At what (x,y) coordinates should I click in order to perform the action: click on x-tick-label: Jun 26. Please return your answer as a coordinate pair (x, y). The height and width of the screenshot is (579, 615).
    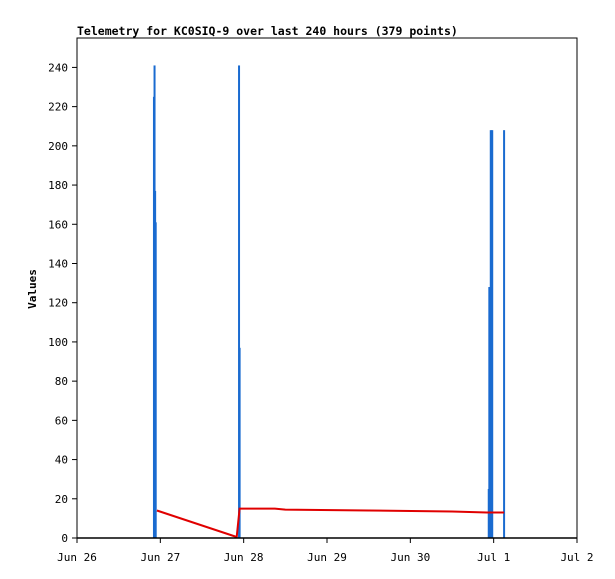
    Looking at the image, I should click on (77, 557).